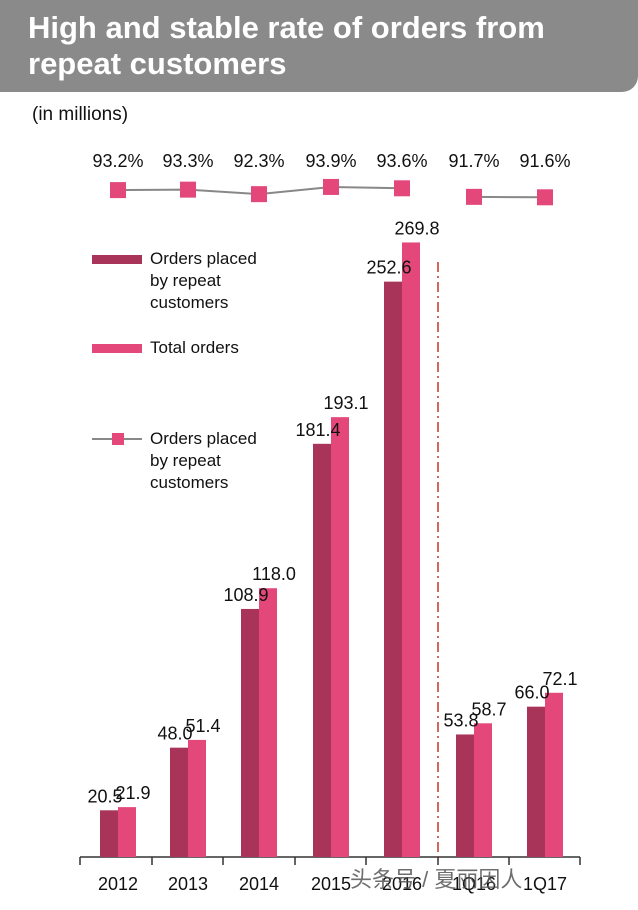 The width and height of the screenshot is (638, 910). Describe the element at coordinates (460, 720) in the screenshot. I see `data-label-repeat: 53.8` at that location.